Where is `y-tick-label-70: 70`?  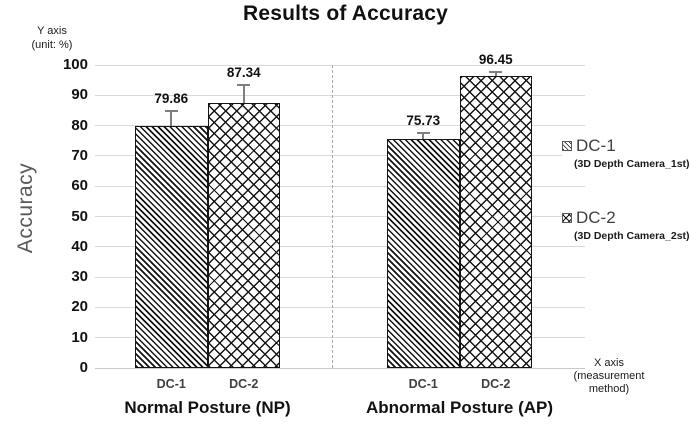
y-tick-label-70: 70 is located at coordinates (79, 155).